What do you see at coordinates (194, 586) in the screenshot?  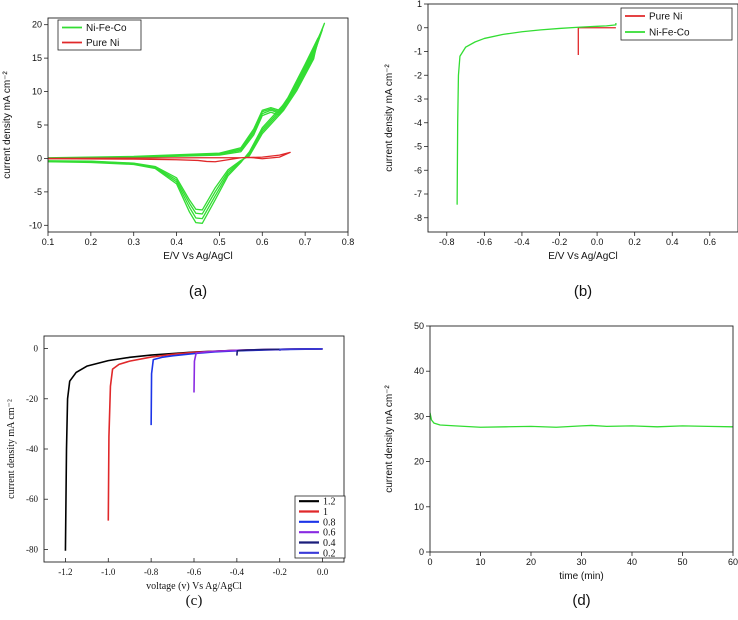 I see `x-axis-label: voltage (v) Vs Ag/AgCl` at bounding box center [194, 586].